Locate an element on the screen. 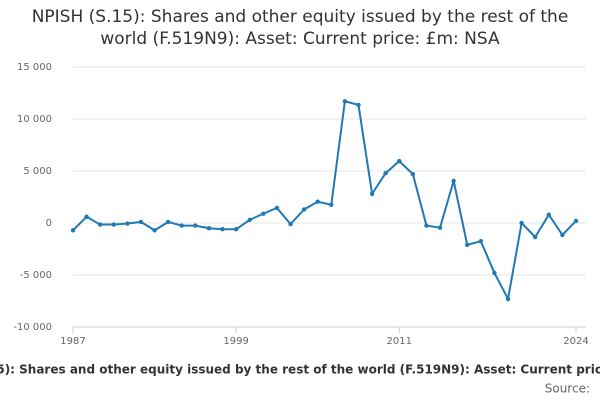  x-tick-label: 2011 is located at coordinates (399, 341).